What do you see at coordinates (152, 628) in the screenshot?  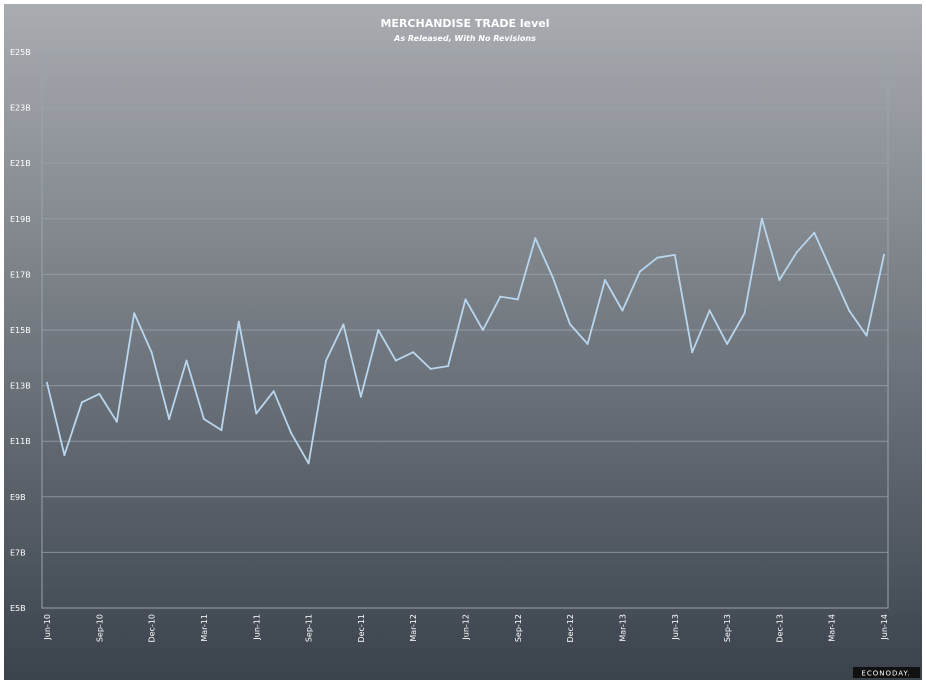 I see `x-tick-label: Dec-10` at bounding box center [152, 628].